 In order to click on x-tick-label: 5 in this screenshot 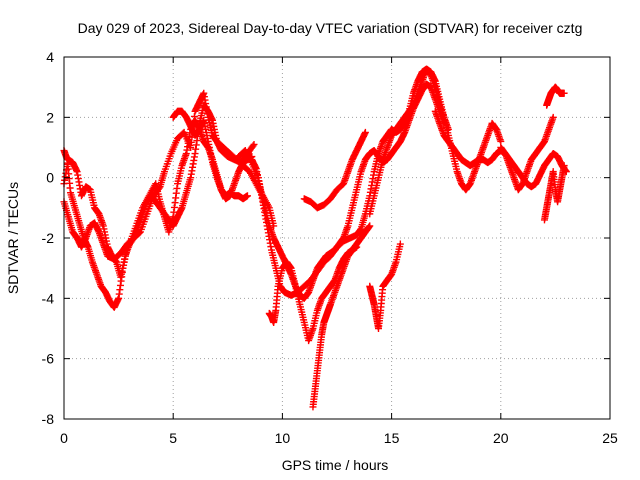, I will do `click(173, 438)`.